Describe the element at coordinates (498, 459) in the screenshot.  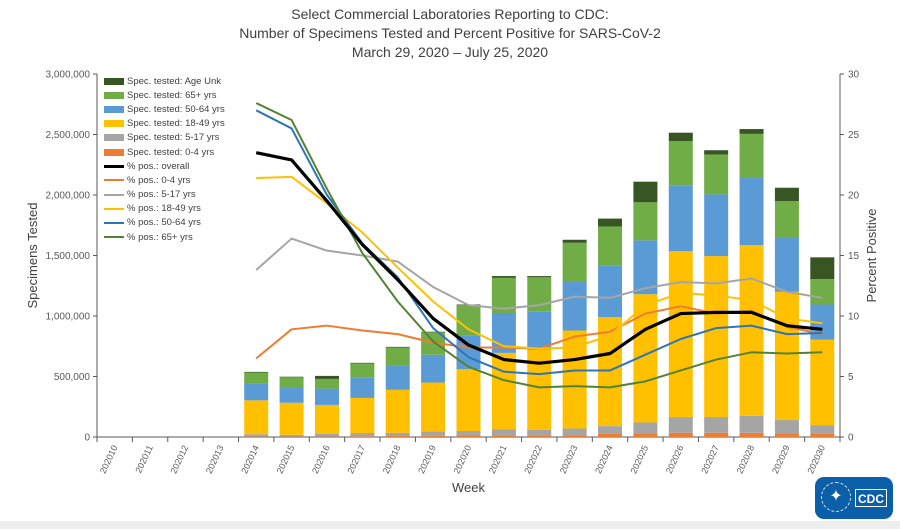
I see `x-tick-label: 202021` at that location.